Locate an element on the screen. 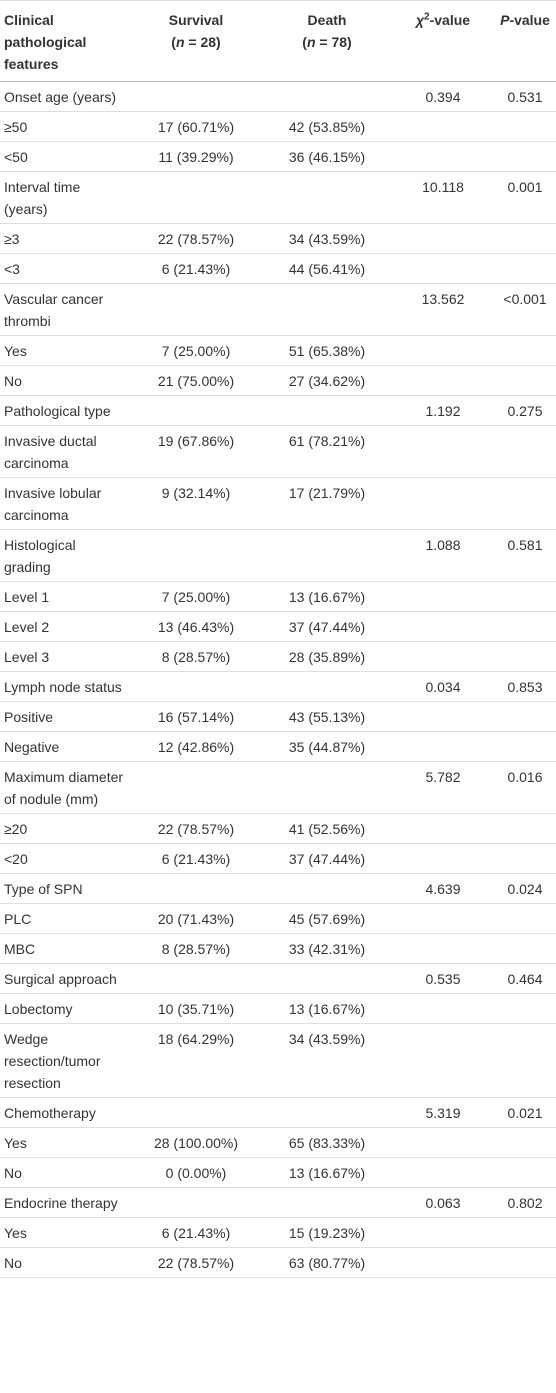 This screenshot has width=556, height=1393. table-cell: 0.016 is located at coordinates (525, 787).